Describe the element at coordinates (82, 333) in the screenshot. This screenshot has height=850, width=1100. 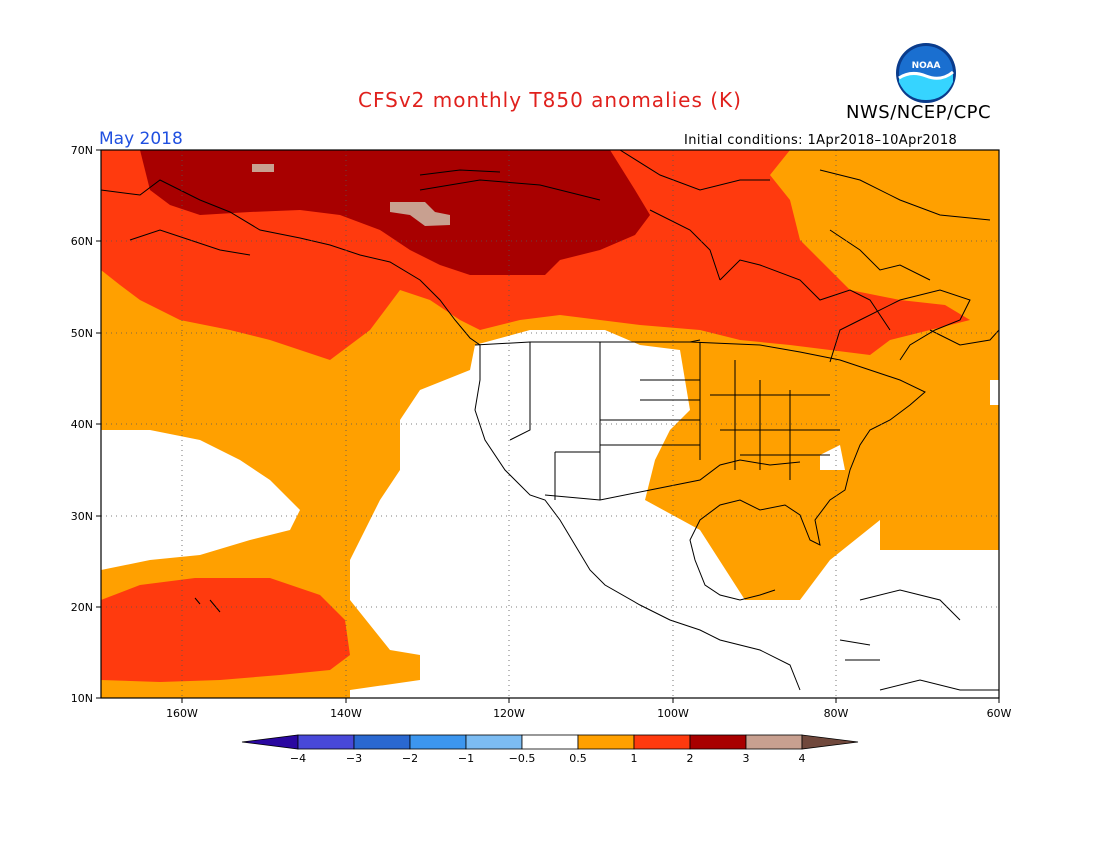
I see `lat-label: 50N` at that location.